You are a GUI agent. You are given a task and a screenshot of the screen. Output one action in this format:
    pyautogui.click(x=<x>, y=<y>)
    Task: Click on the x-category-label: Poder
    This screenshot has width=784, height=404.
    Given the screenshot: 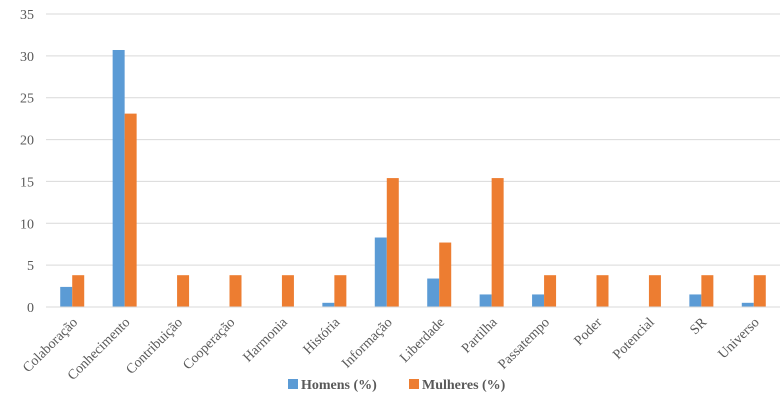 What is the action you would take?
    pyautogui.click(x=589, y=332)
    